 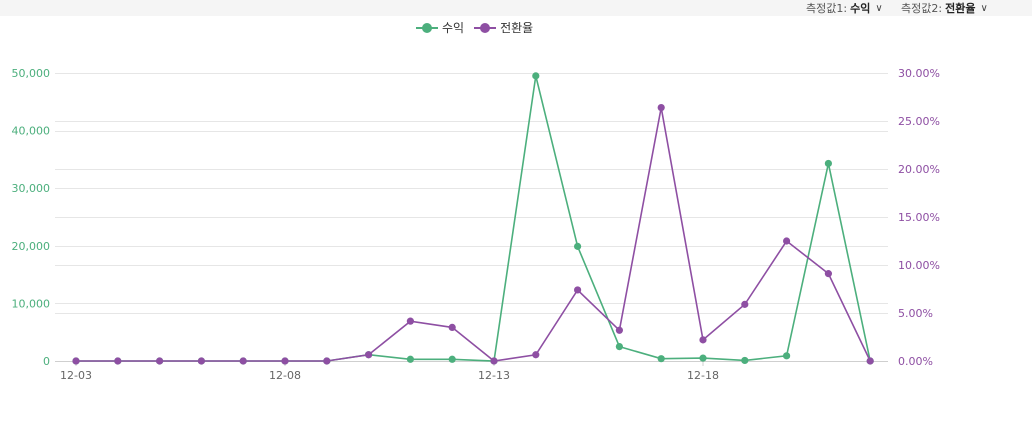 What do you see at coordinates (960, 8) in the screenshot?
I see `measure2-value: 전환율` at bounding box center [960, 8].